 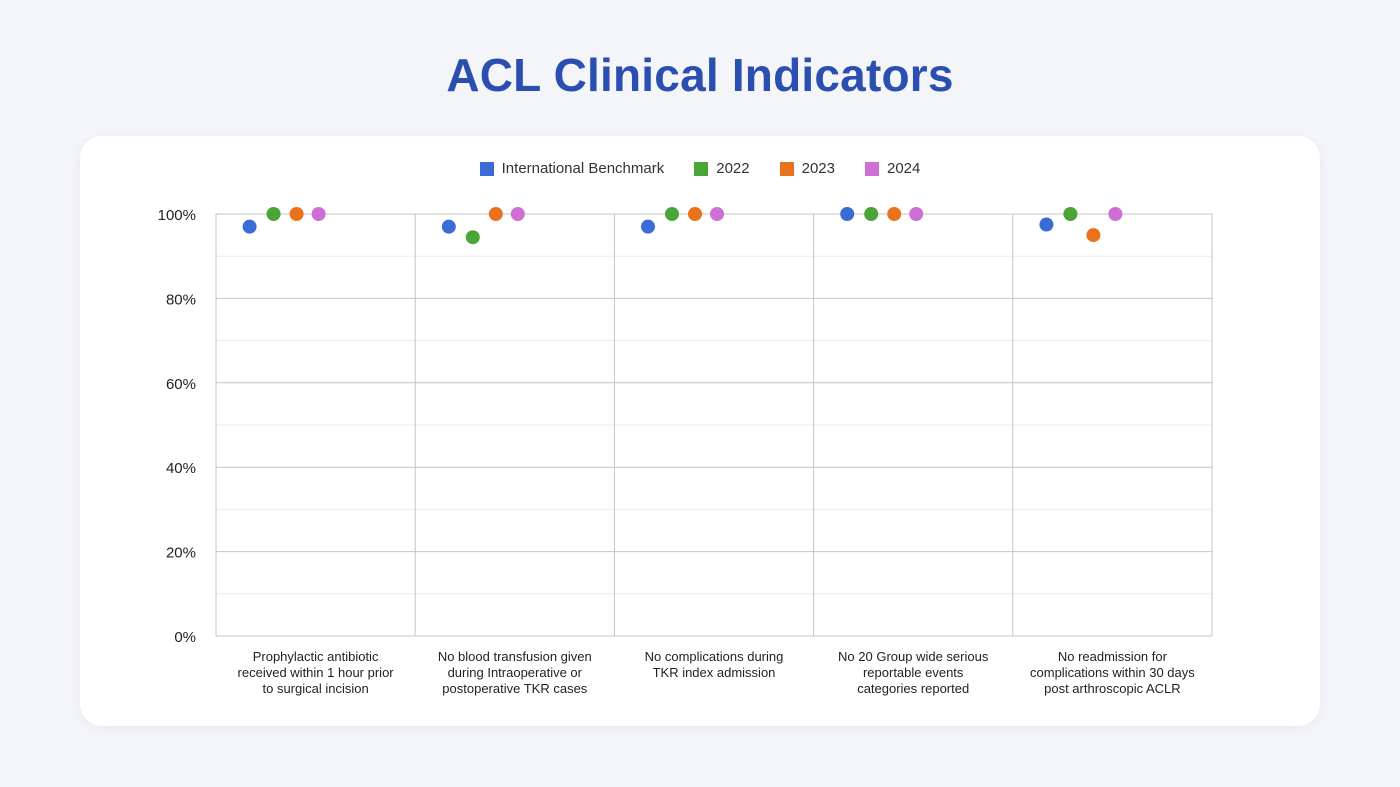 What do you see at coordinates (1113, 656) in the screenshot?
I see `x-category-label: No readmission for` at bounding box center [1113, 656].